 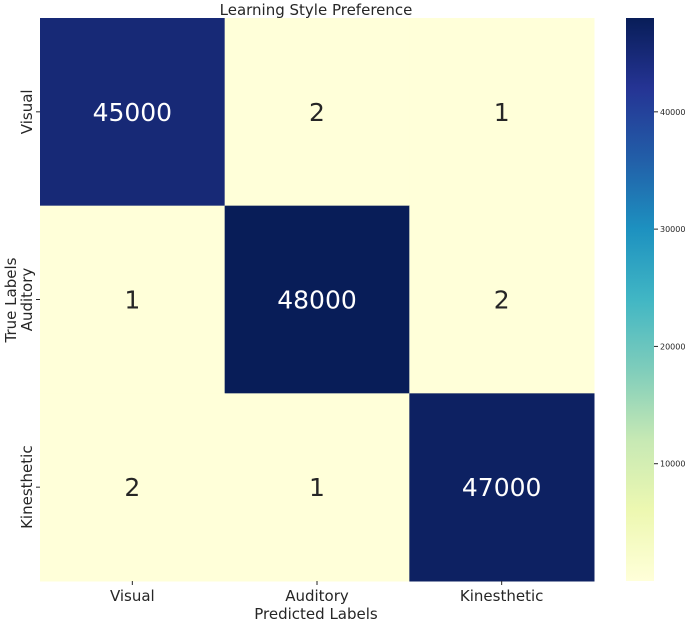 I want to click on y-tick-label: Visual, so click(x=27, y=111).